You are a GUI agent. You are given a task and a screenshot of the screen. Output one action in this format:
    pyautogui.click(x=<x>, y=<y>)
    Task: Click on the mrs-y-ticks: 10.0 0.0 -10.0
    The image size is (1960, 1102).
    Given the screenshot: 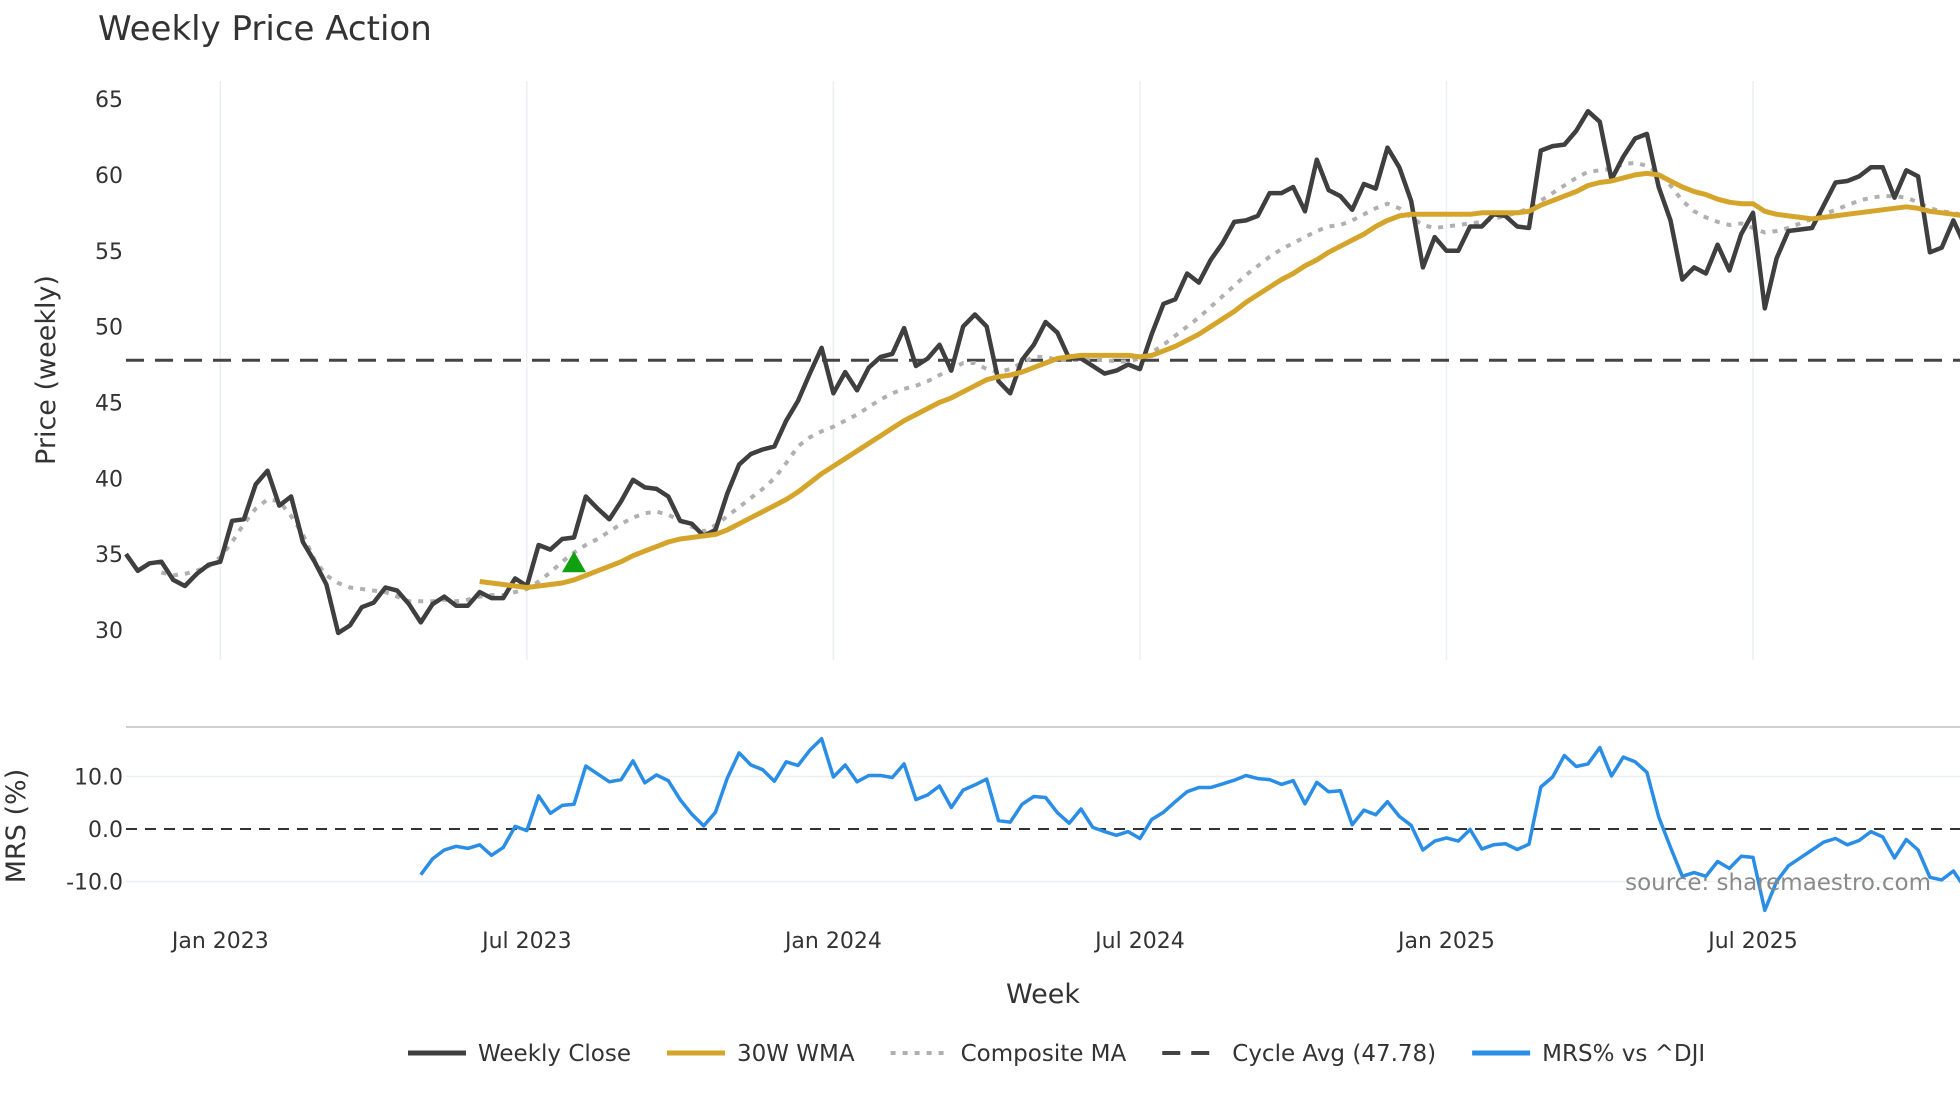 What is the action you would take?
    pyautogui.click(x=94, y=831)
    